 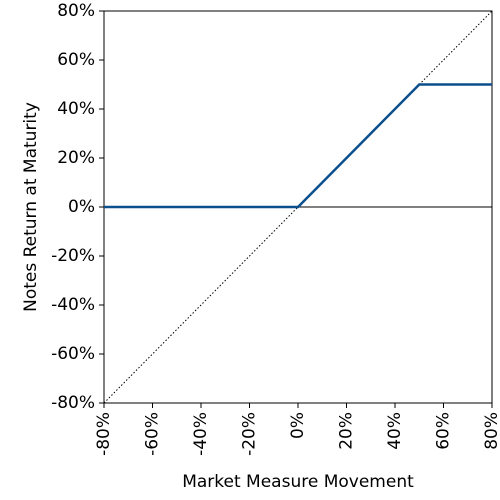 What do you see at coordinates (347, 431) in the screenshot?
I see `x-tick-label: 20%` at bounding box center [347, 431].